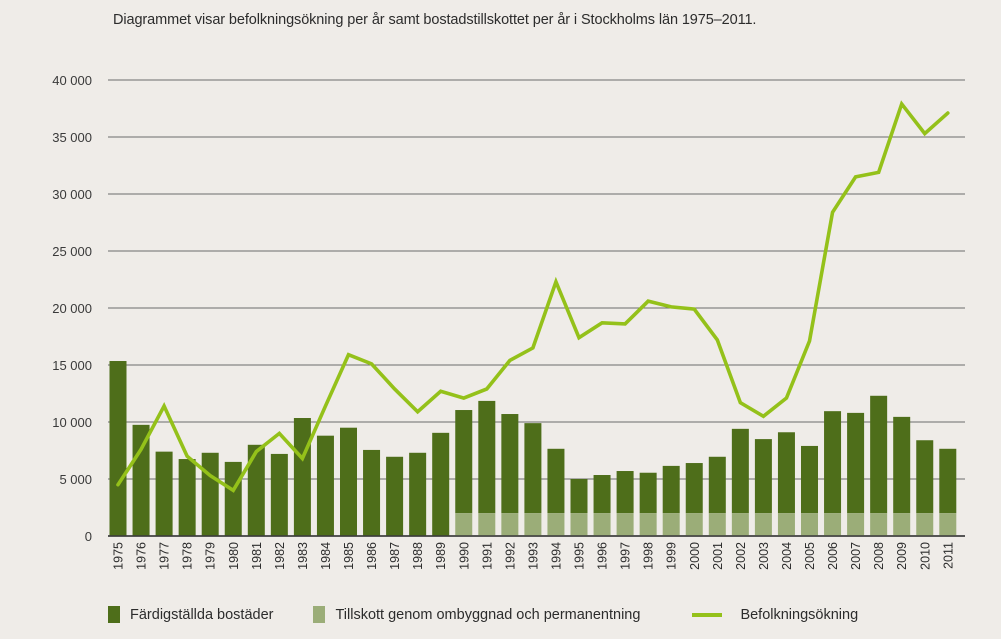  What do you see at coordinates (72, 251) in the screenshot?
I see `y-tick-label: 25 000` at bounding box center [72, 251].